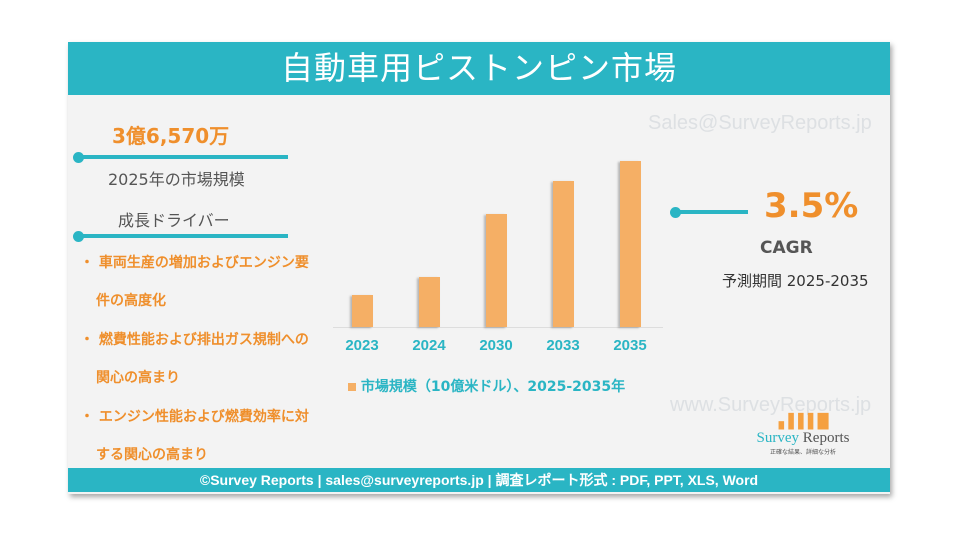  What do you see at coordinates (362, 311) in the screenshot?
I see `bar-2023` at bounding box center [362, 311].